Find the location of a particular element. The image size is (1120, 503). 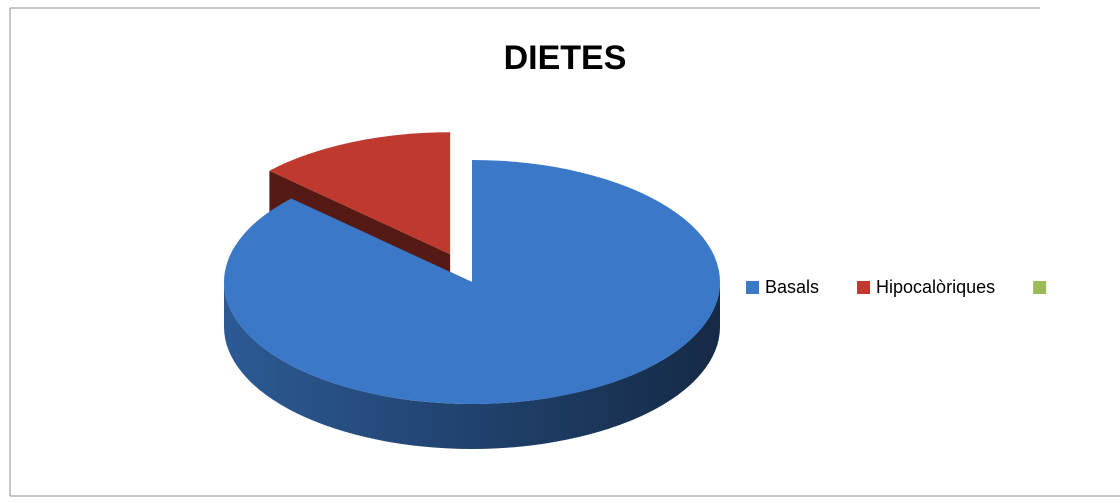

slice-side is located at coordinates (472, 365).